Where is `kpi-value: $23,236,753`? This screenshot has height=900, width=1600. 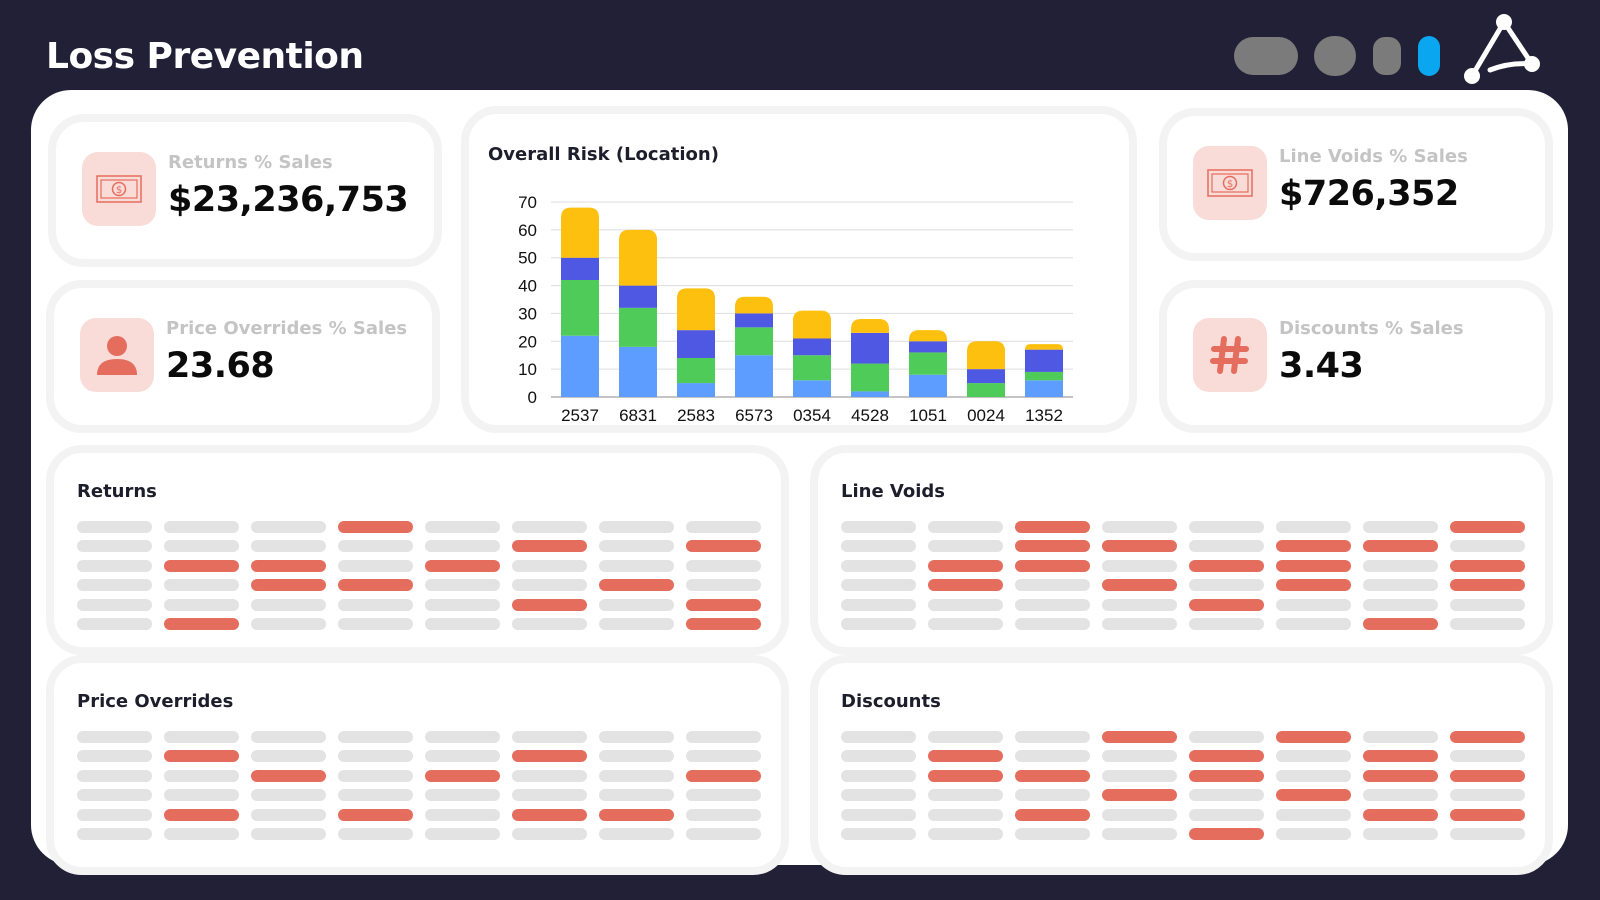
kpi-value: $23,236,753 is located at coordinates (288, 200).